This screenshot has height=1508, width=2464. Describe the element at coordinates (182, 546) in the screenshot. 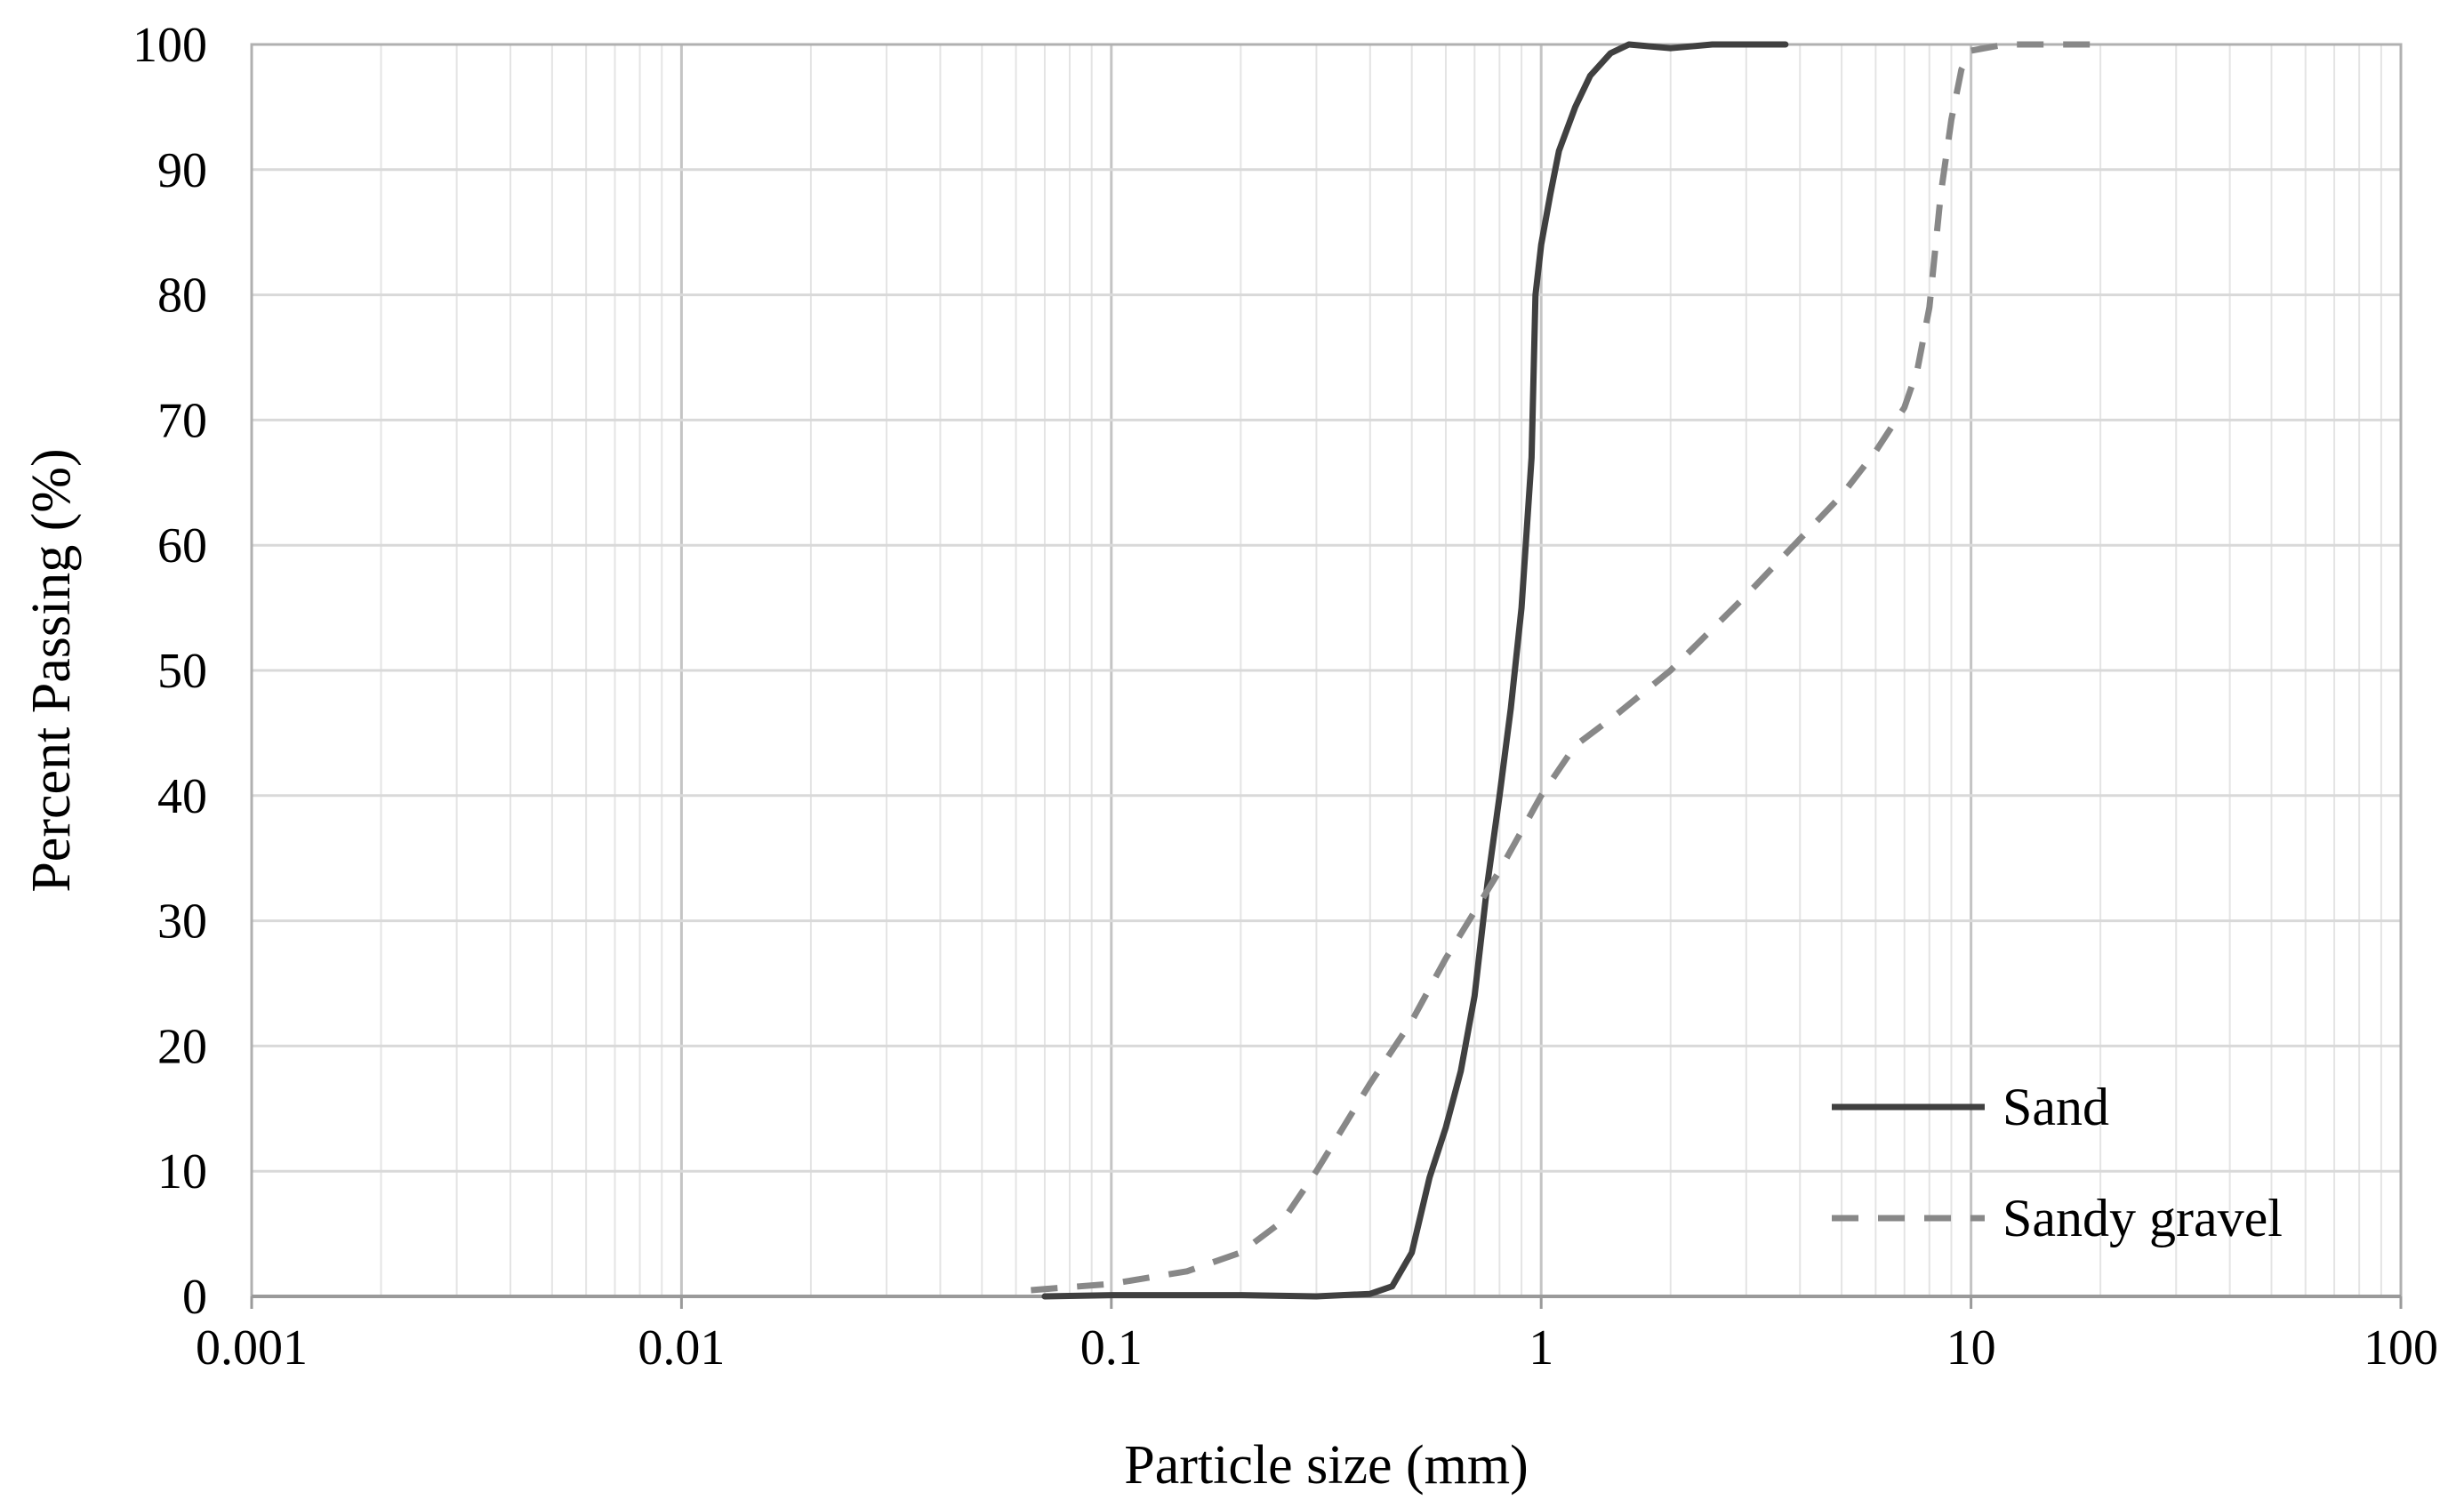

I see `y-tick-label: 60` at that location.